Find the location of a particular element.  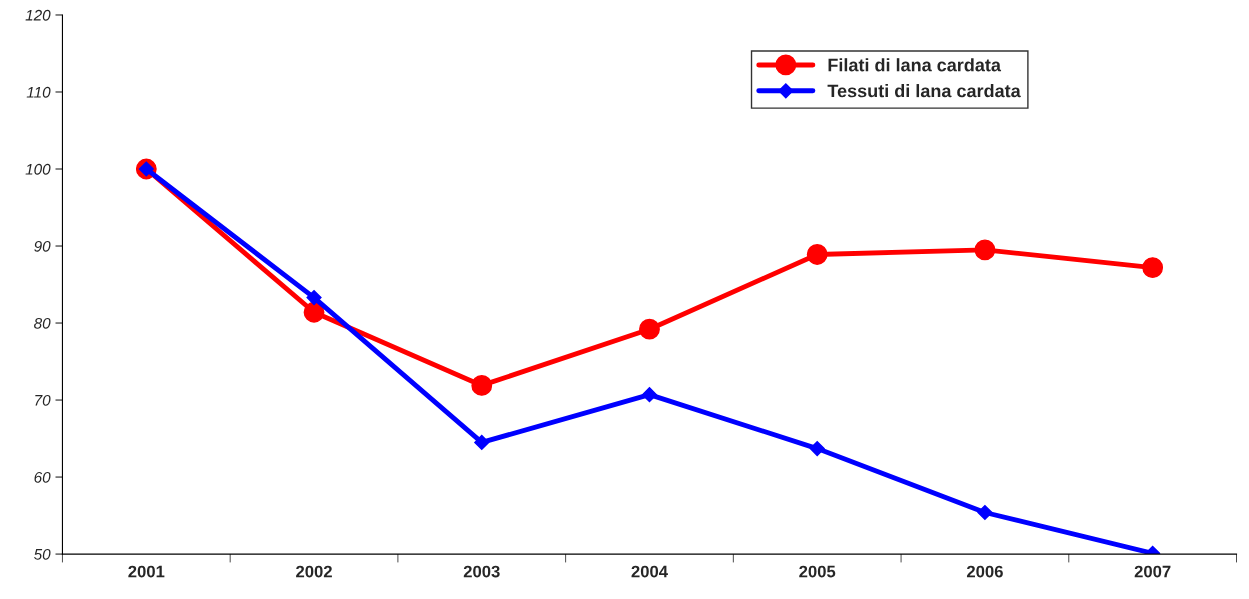

y-tick-label: 80 is located at coordinates (42, 323).